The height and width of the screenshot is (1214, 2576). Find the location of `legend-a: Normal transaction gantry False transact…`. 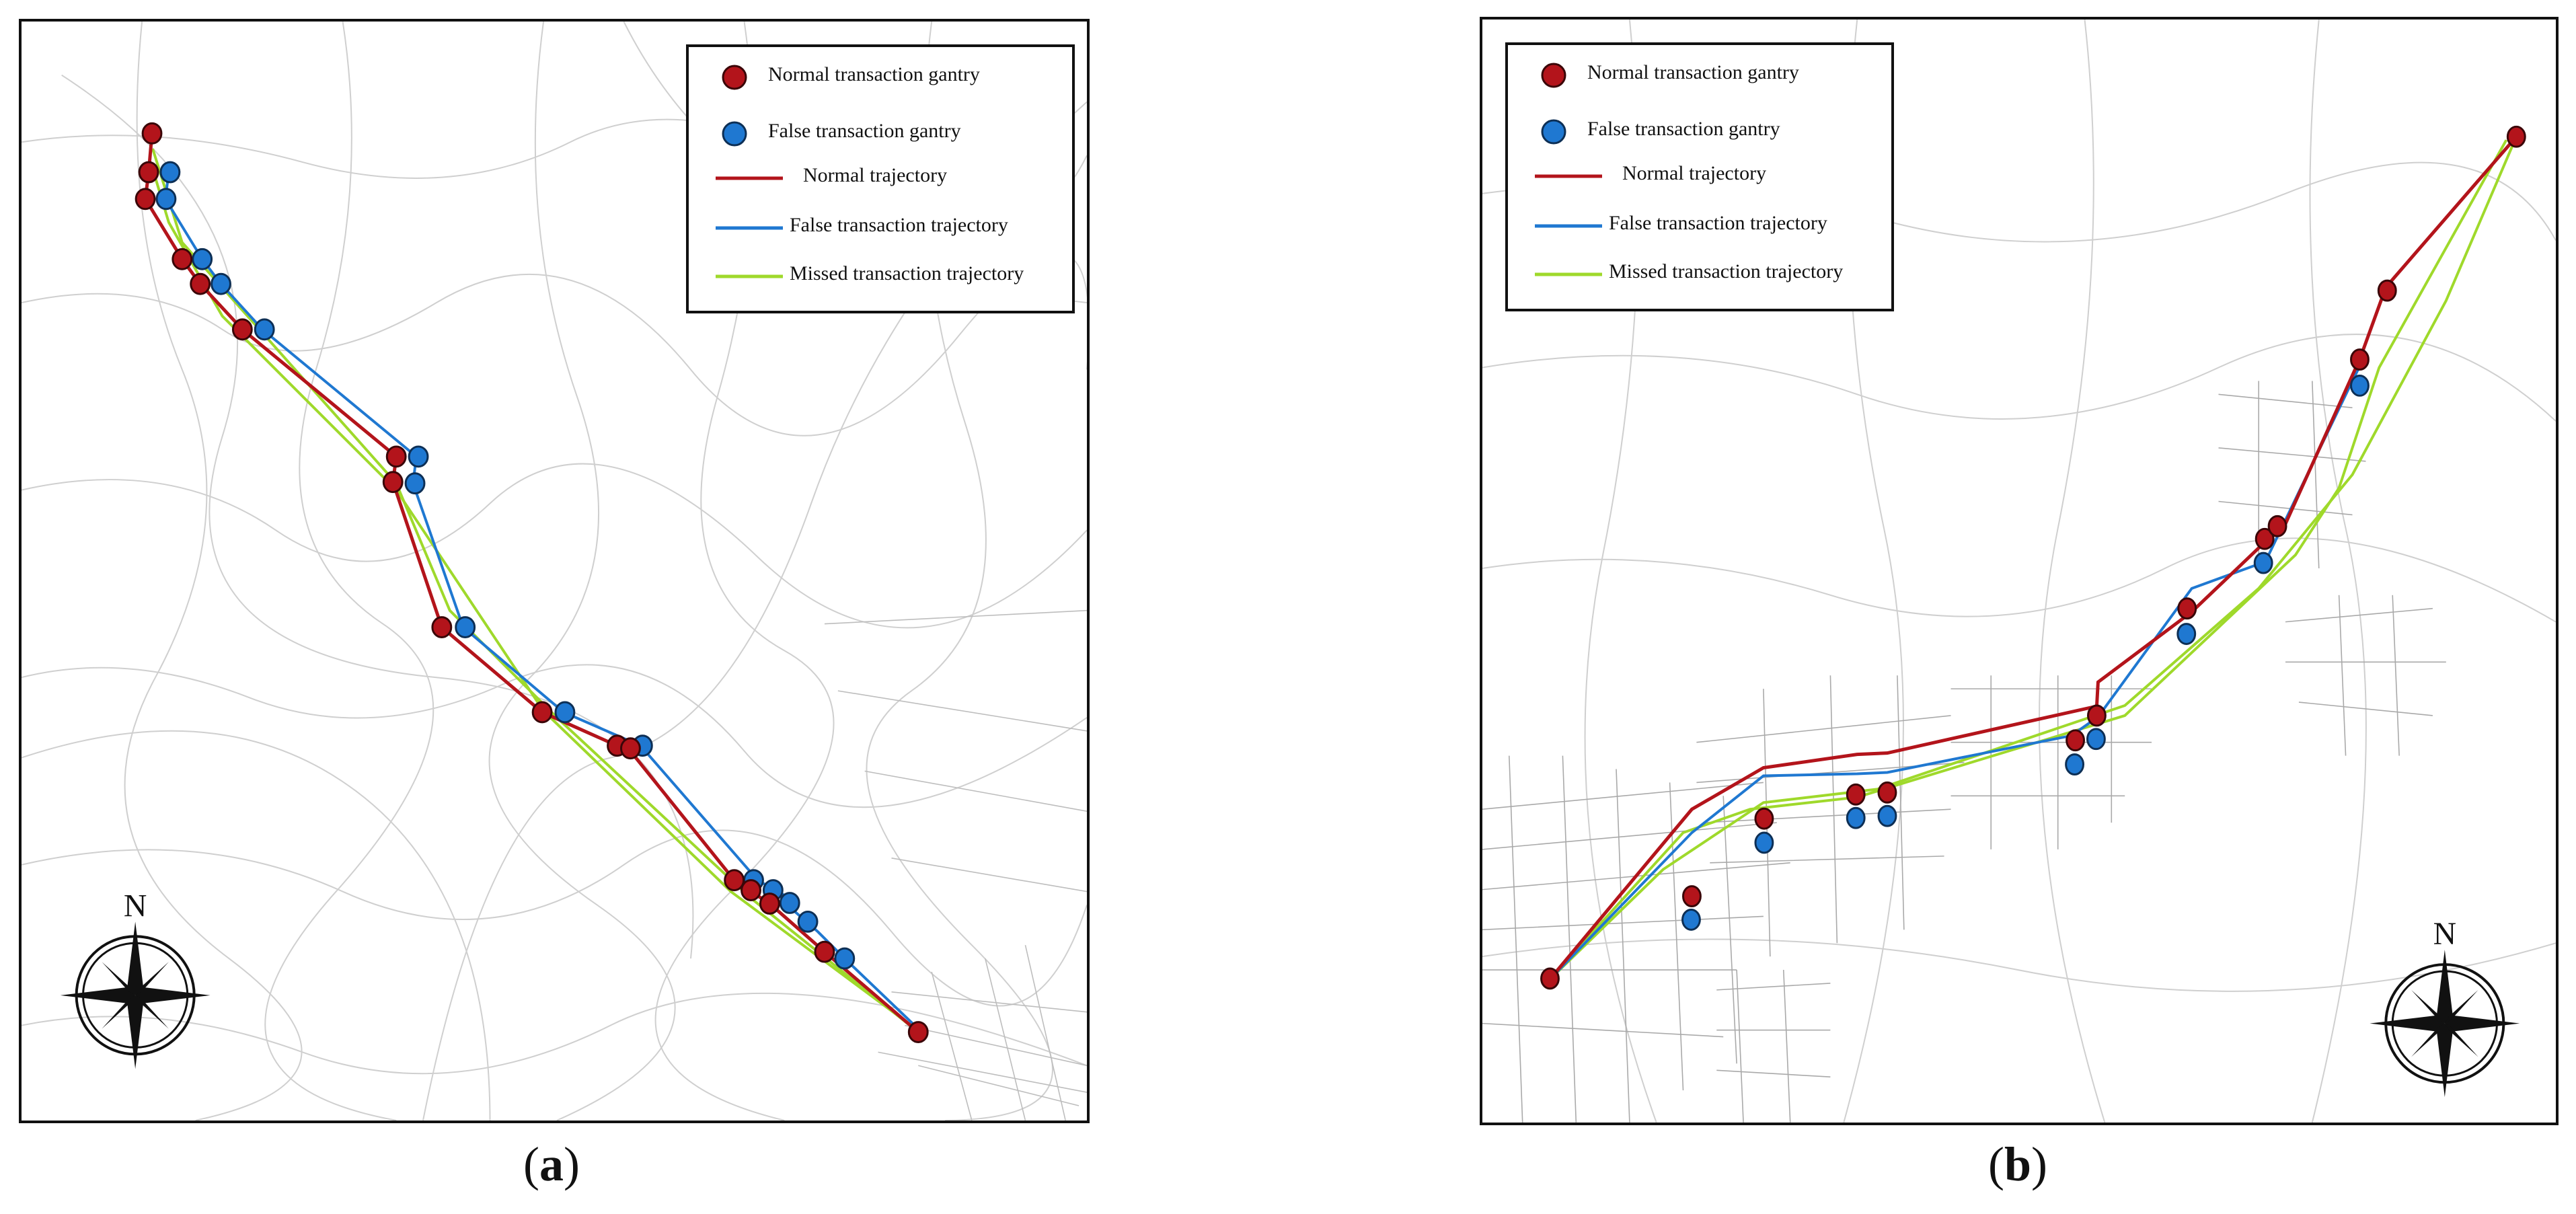

legend-a: Normal transaction gantry False transact… is located at coordinates (880, 178).